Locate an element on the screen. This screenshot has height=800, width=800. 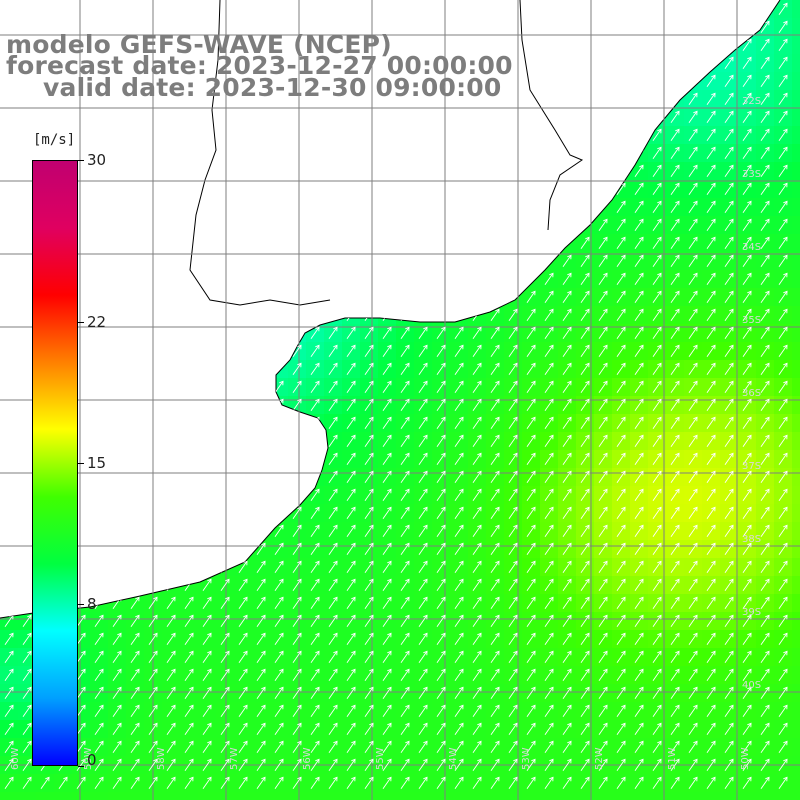
latitude-label: 35S is located at coordinates (751, 320).